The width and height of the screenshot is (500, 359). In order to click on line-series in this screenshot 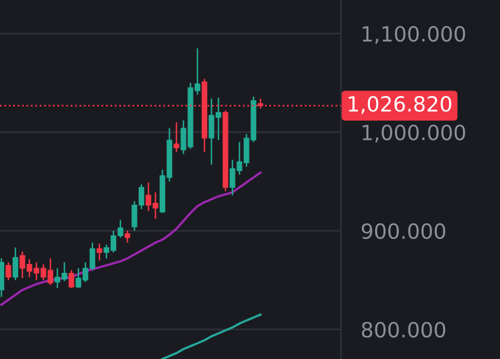, I will do `click(211, 336)`.